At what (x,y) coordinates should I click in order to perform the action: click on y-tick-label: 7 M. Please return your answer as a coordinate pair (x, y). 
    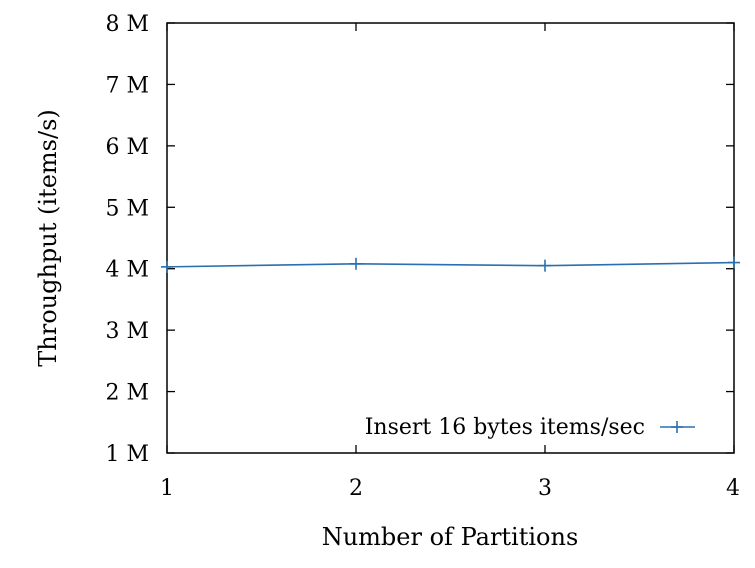
    Looking at the image, I should click on (127, 85).